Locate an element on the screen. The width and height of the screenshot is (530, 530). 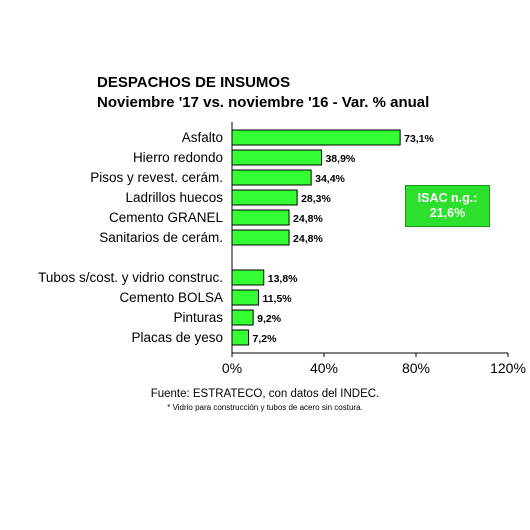
category-label: Ladrillos huecos is located at coordinates (174, 197).